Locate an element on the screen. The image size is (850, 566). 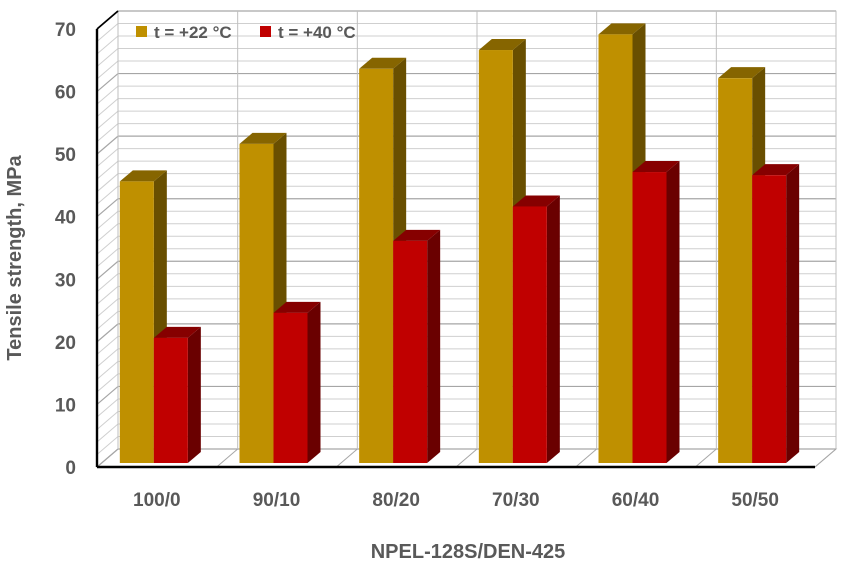
x-tick-label: 50/50 is located at coordinates (755, 500).